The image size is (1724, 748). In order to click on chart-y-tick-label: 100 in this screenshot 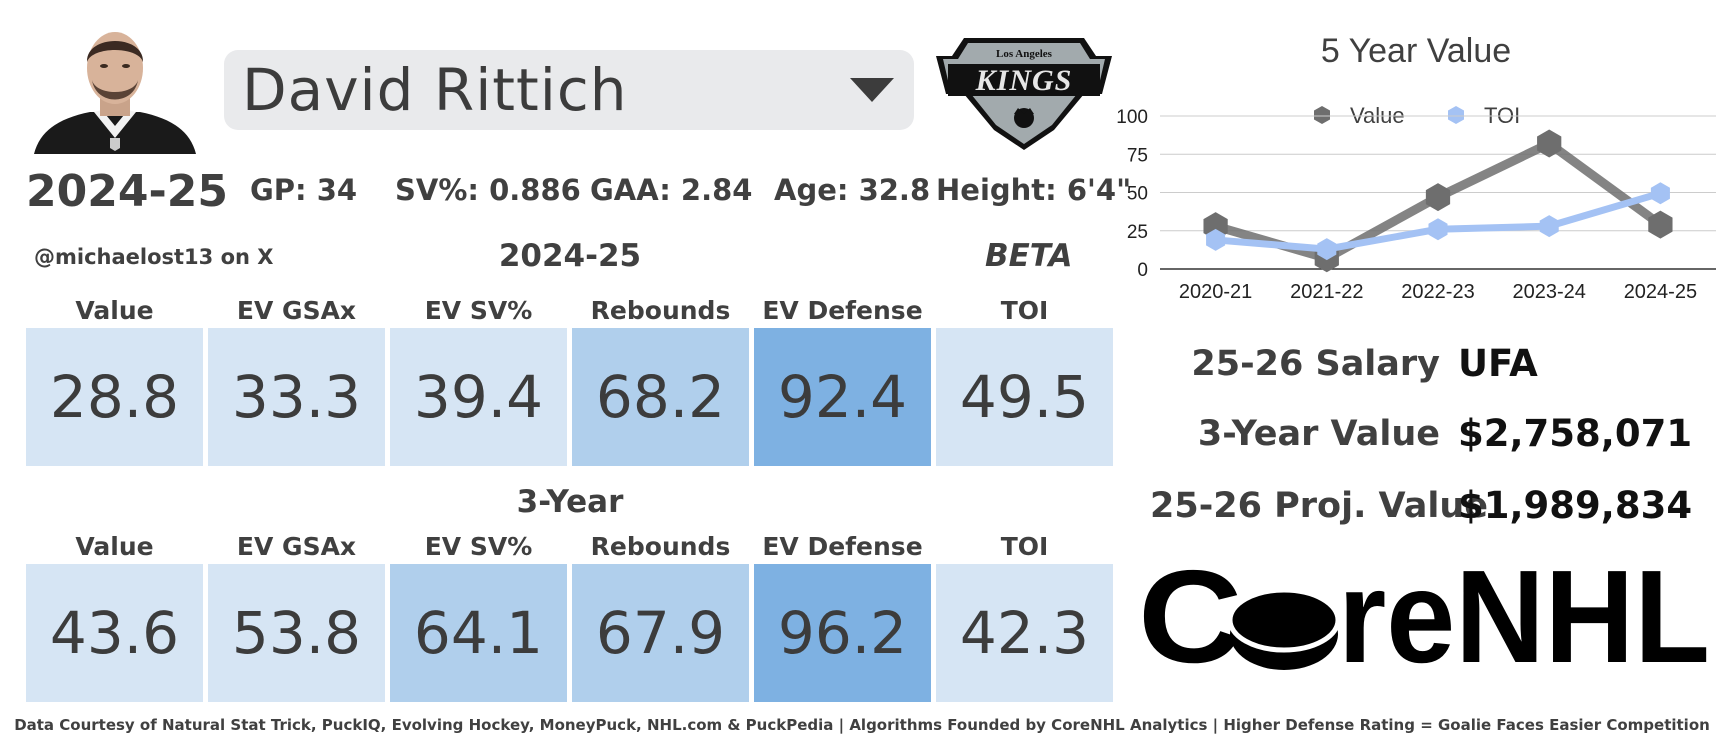, I will do `click(1132, 117)`.